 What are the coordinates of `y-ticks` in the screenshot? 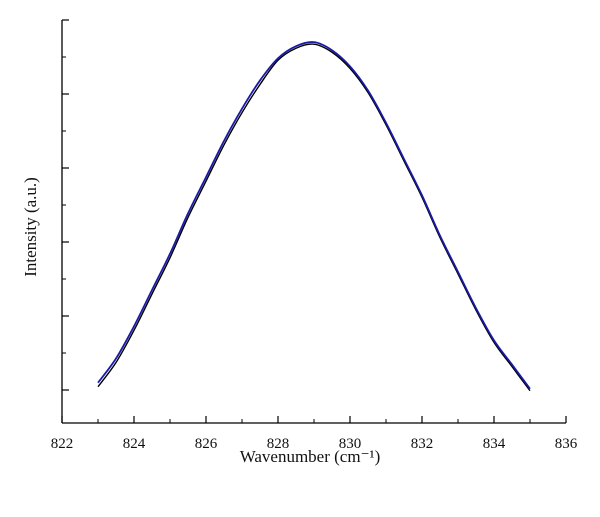 It's located at (65, 205).